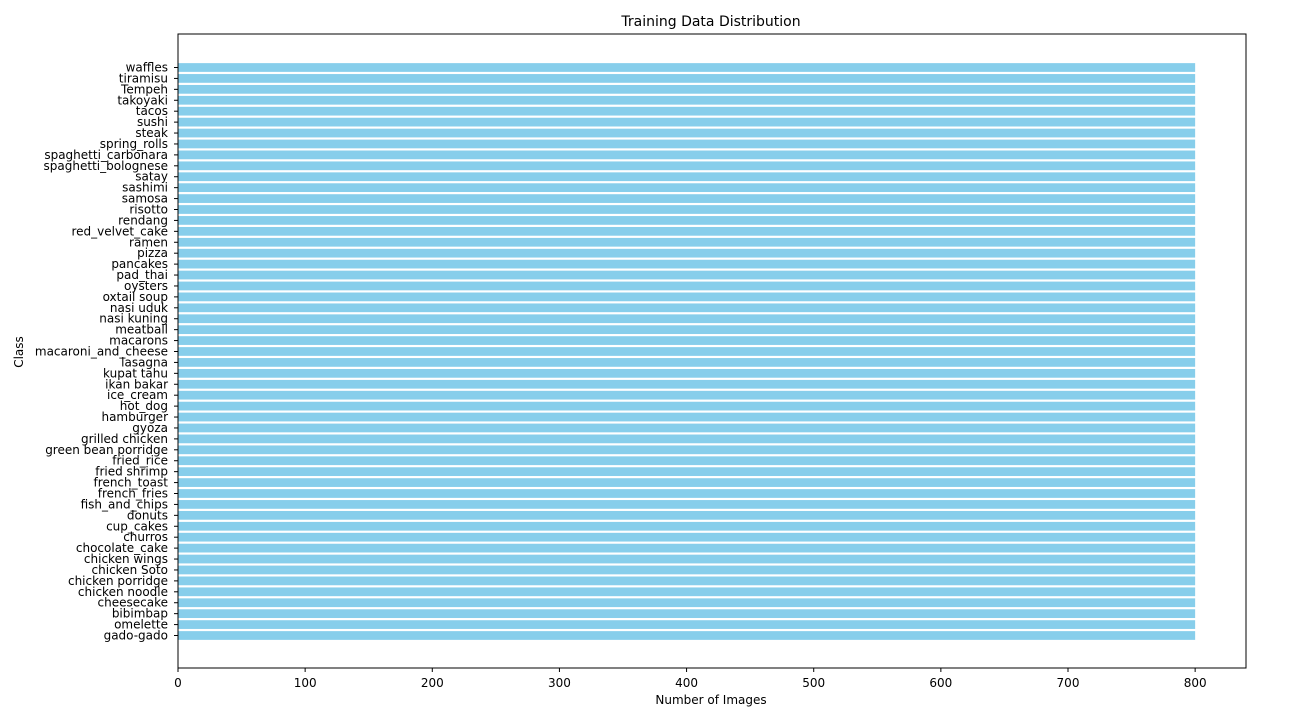 The image size is (1313, 711). Describe the element at coordinates (133, 603) in the screenshot. I see `y-tick-label: cheesecake` at that location.